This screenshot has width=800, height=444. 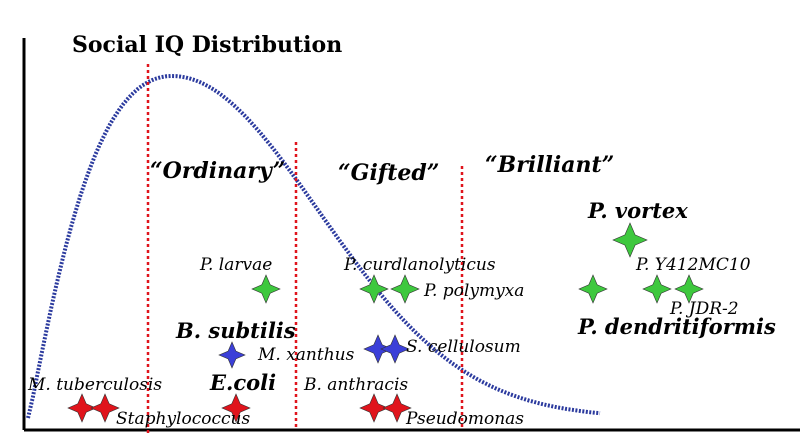 What do you see at coordinates (395, 349) in the screenshot?
I see `marker-s-cellulosum` at bounding box center [395, 349].